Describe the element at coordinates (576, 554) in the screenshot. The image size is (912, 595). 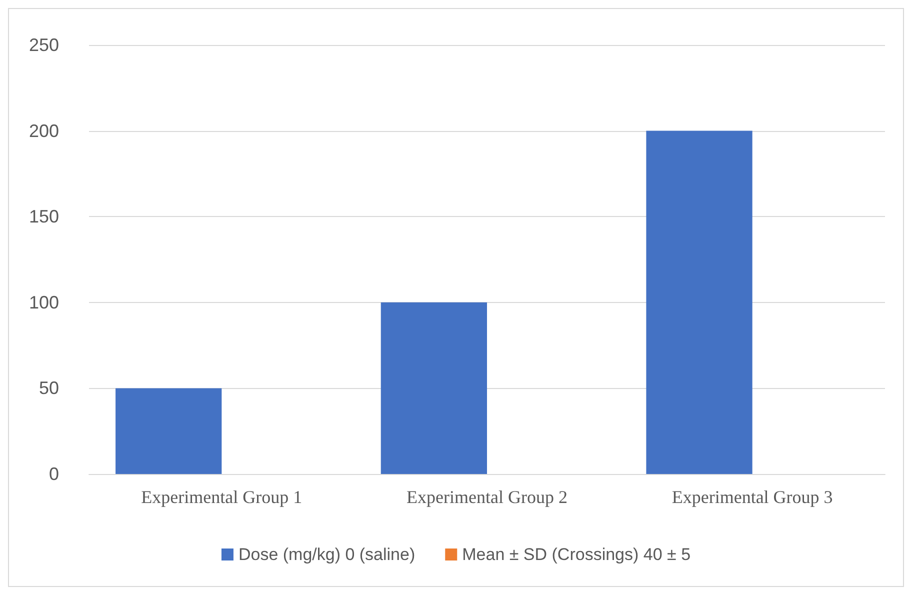
I see `legend-label: Mean ± SD (Crossings) 40 ± 5` at that location.